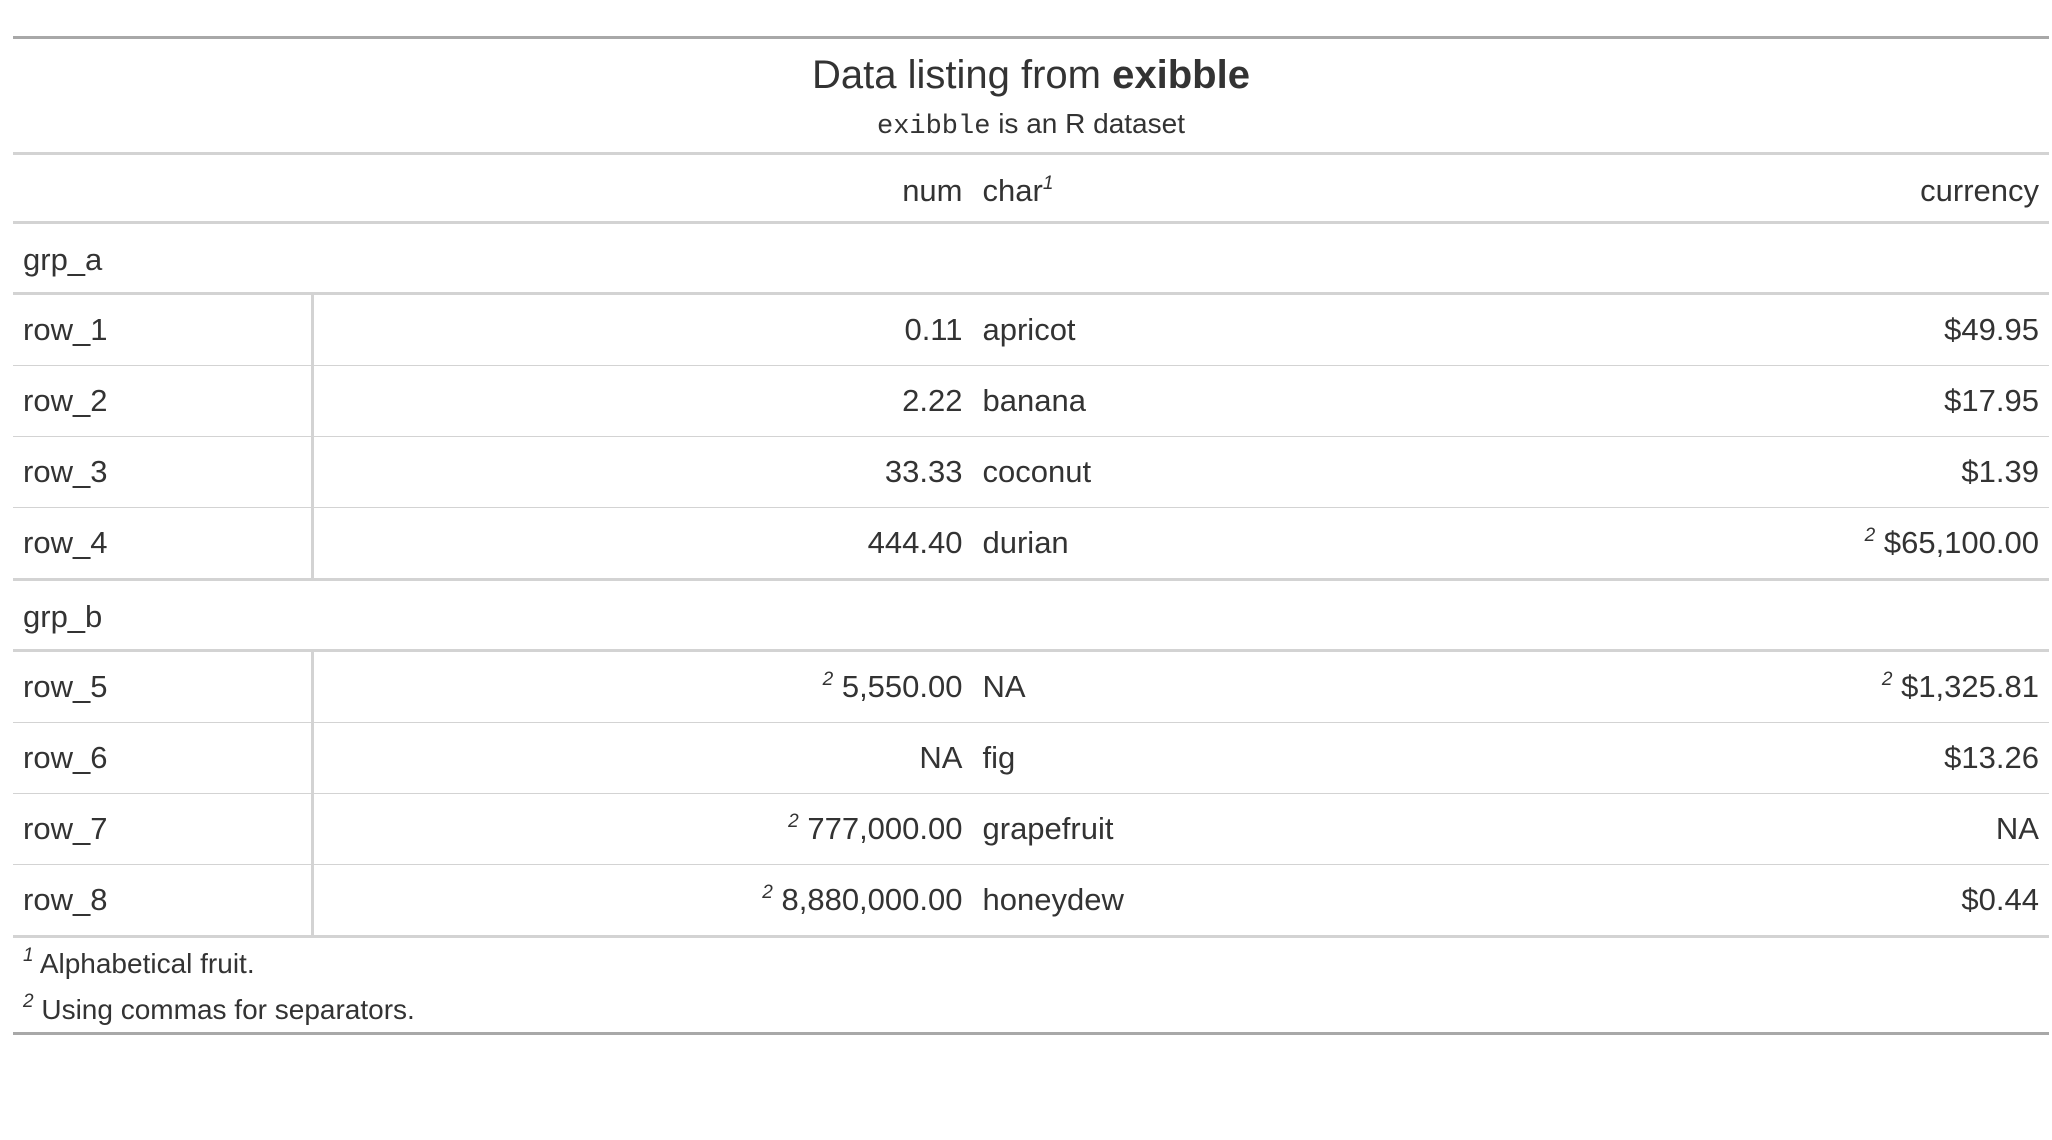 Image resolution: width=2052 pixels, height=1140 pixels. What do you see at coordinates (941, 757) in the screenshot?
I see `cell-num-value: NA` at bounding box center [941, 757].